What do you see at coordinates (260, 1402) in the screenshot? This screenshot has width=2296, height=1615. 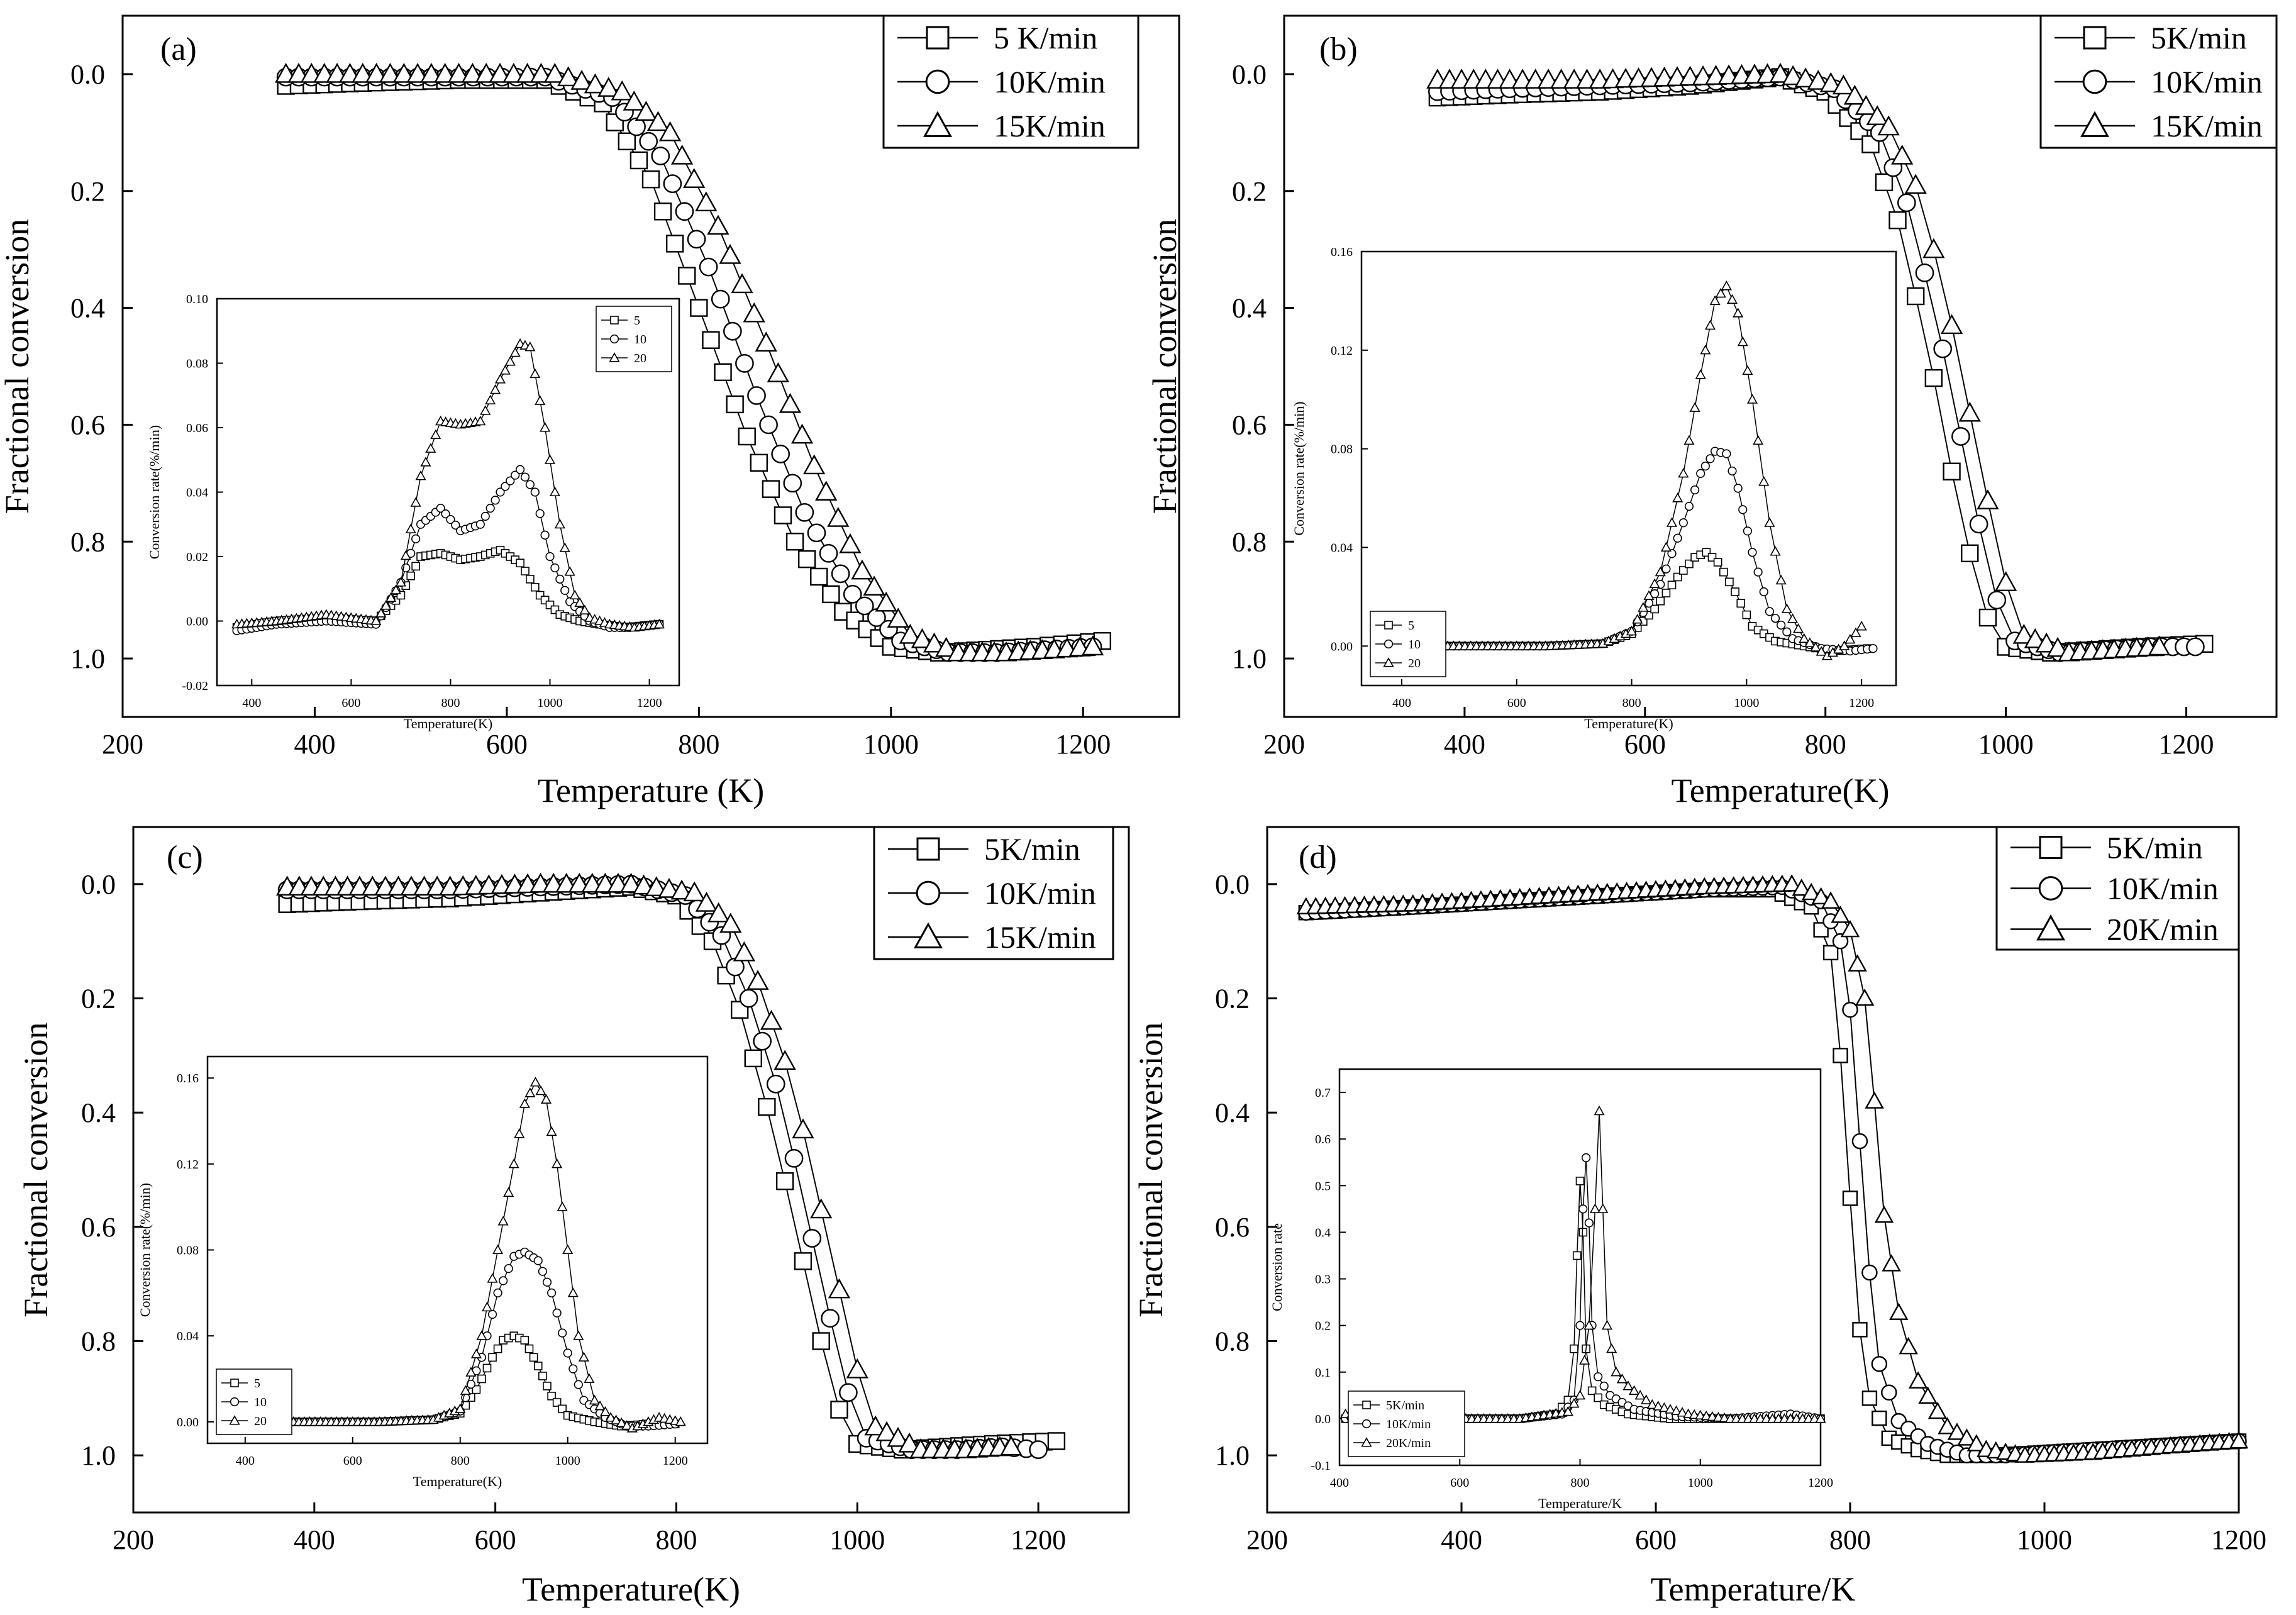 I see `inset-legend-label: 10` at bounding box center [260, 1402].